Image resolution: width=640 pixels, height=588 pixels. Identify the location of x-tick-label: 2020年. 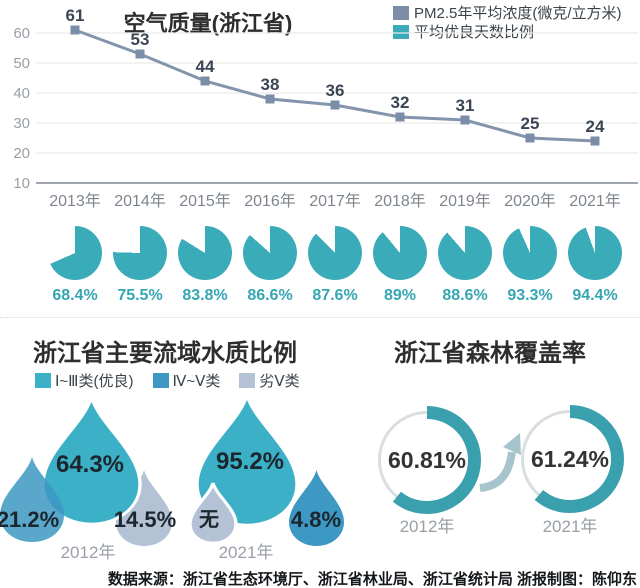
(530, 201).